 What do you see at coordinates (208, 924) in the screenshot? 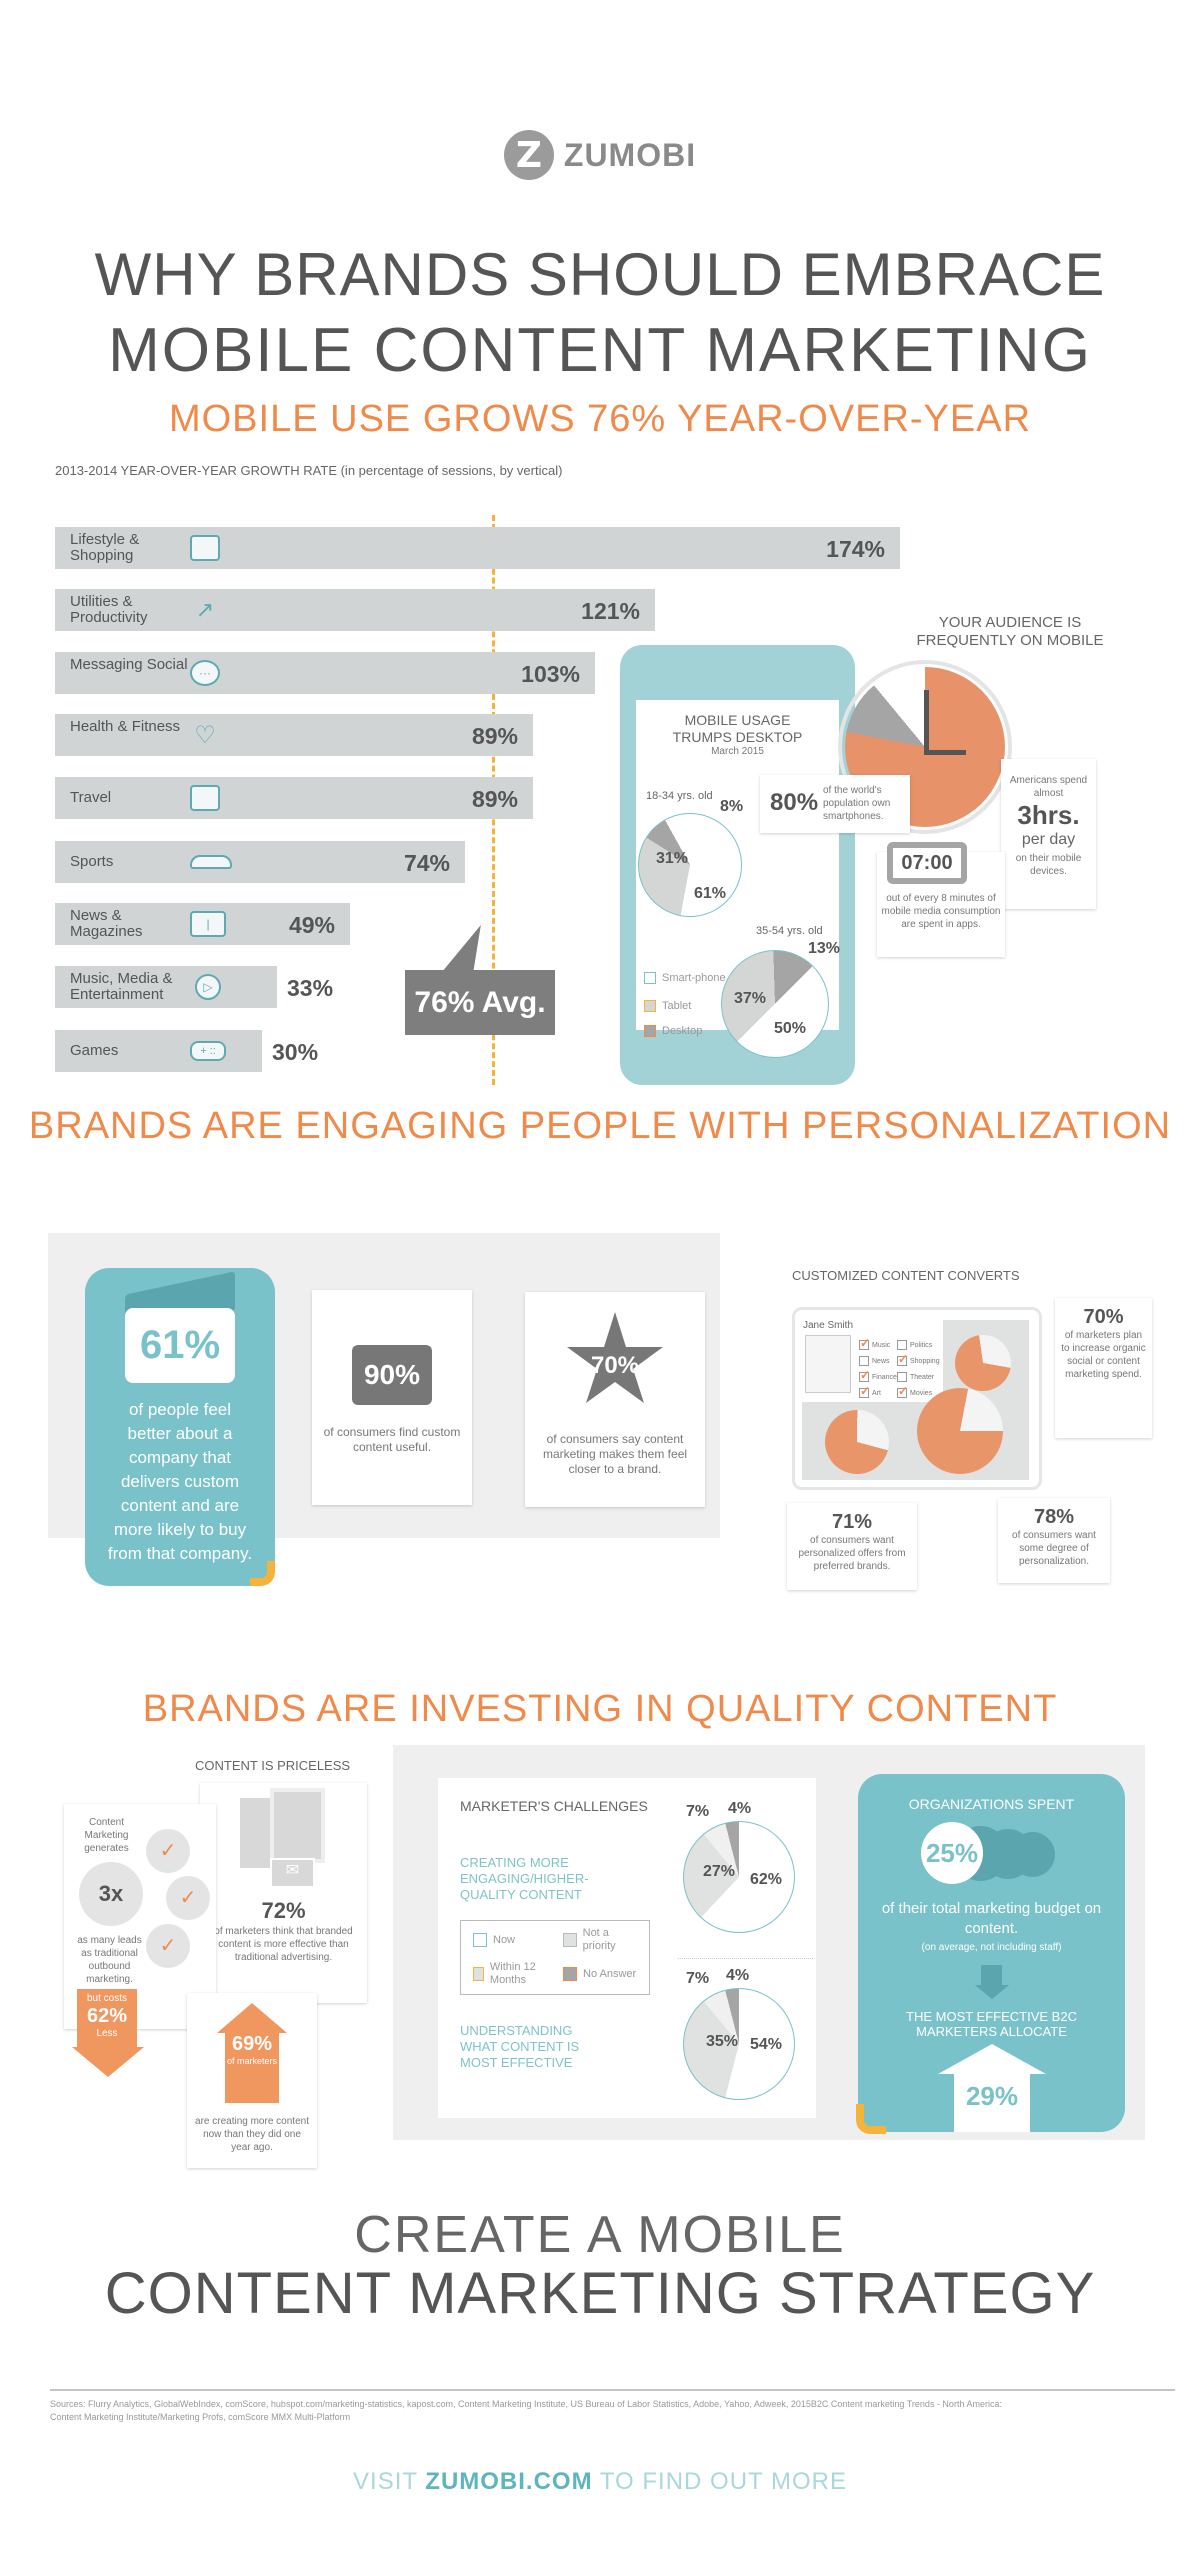
I see `book-icon: |` at bounding box center [208, 924].